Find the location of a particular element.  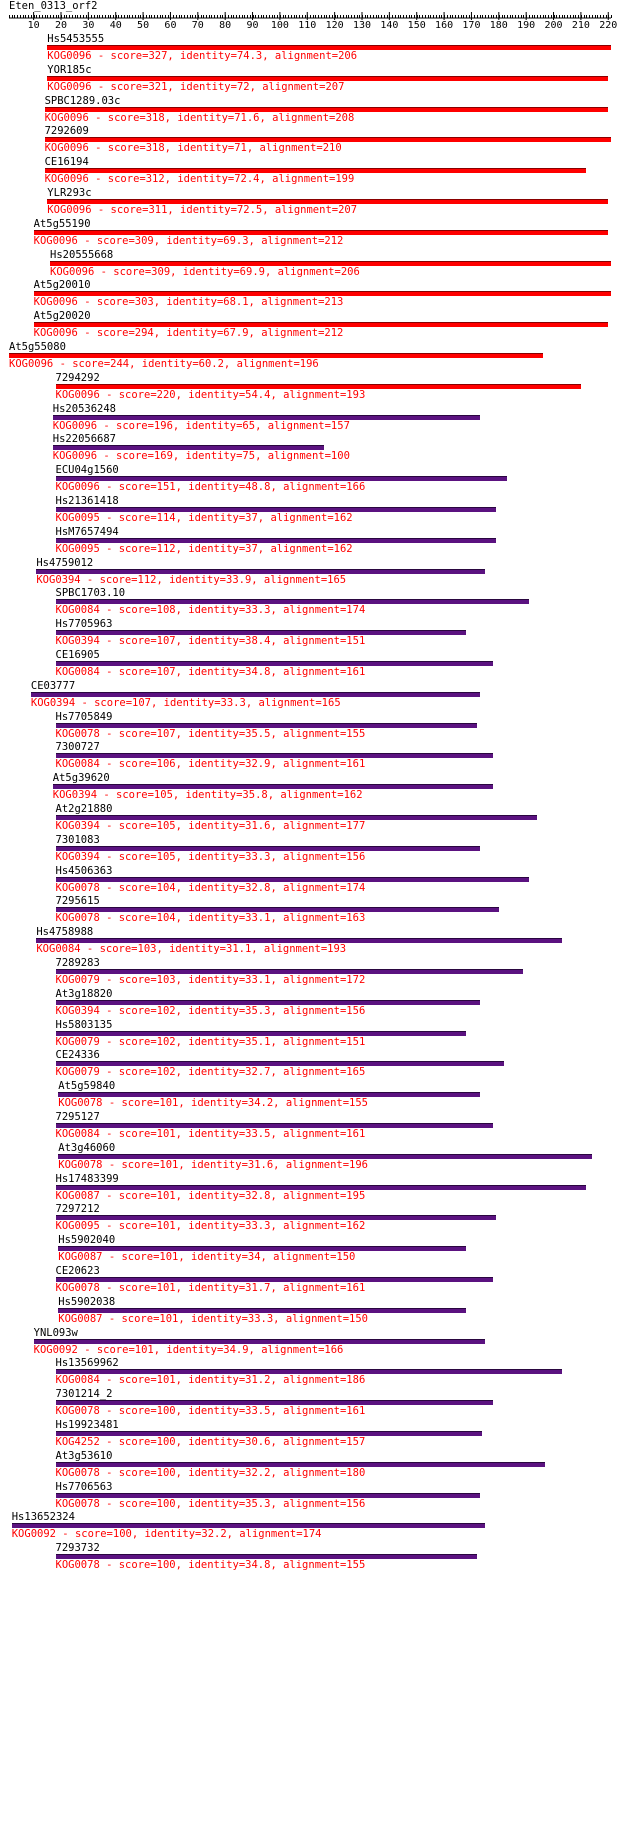

hit-name: Hs22056687 is located at coordinates (84, 439).